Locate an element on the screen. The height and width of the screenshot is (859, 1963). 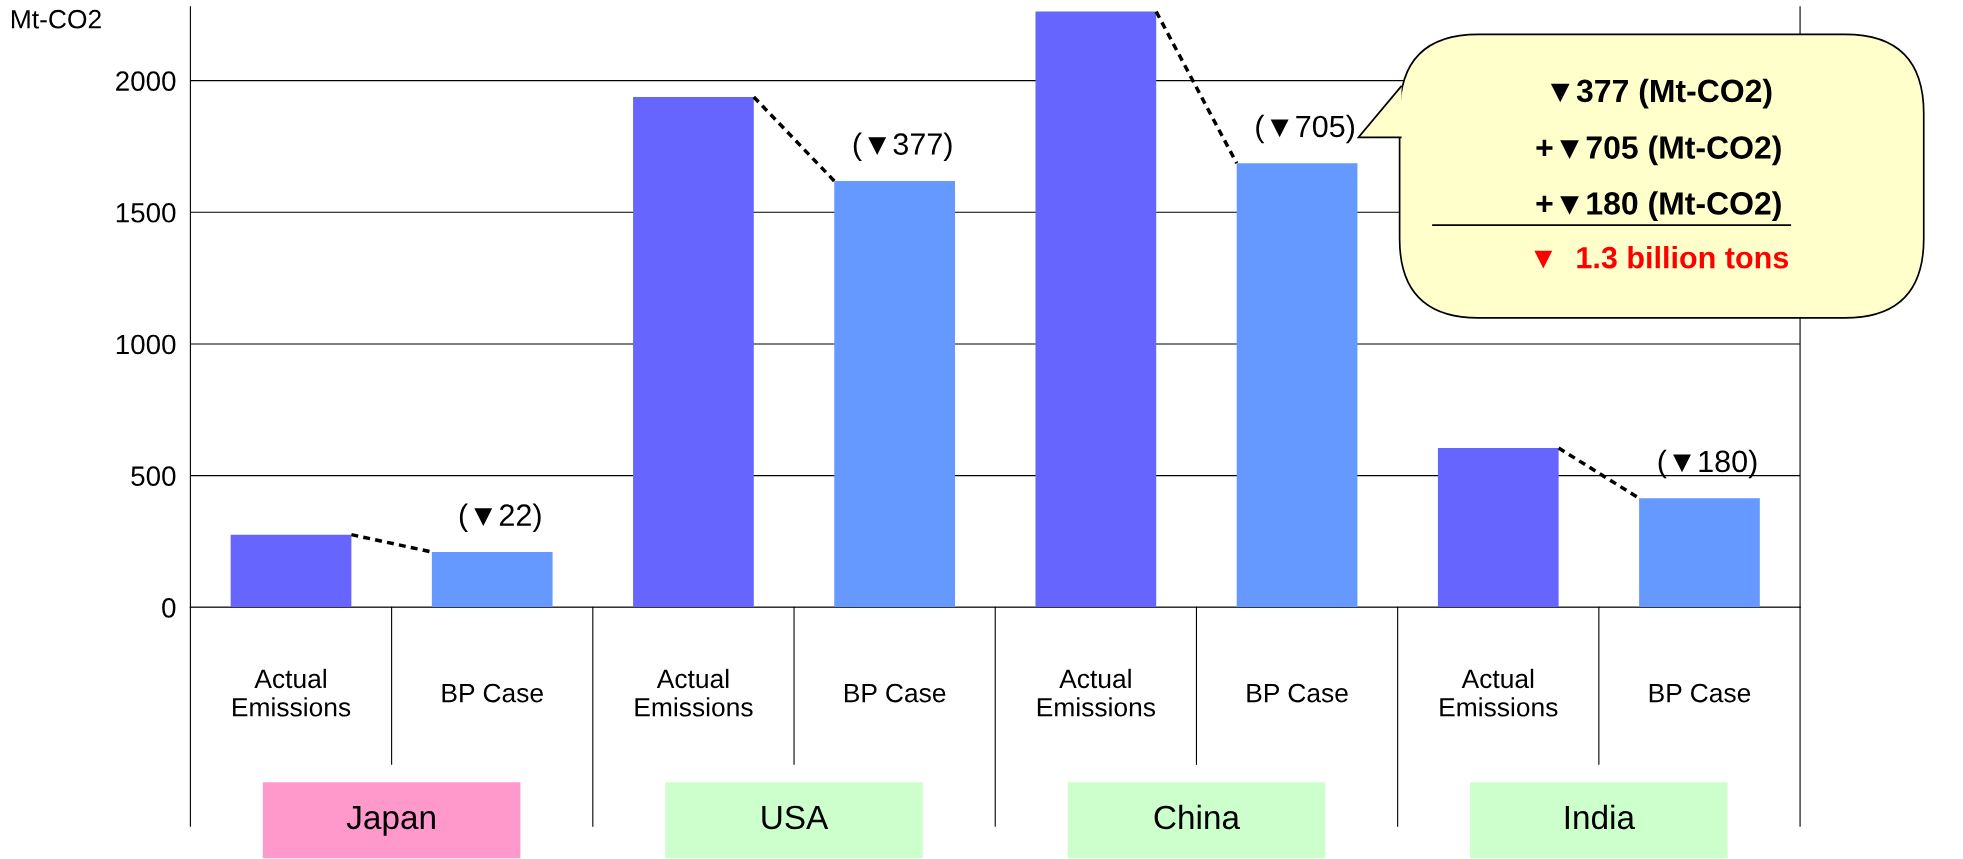
x-tick-label: India is located at coordinates (1600, 817).